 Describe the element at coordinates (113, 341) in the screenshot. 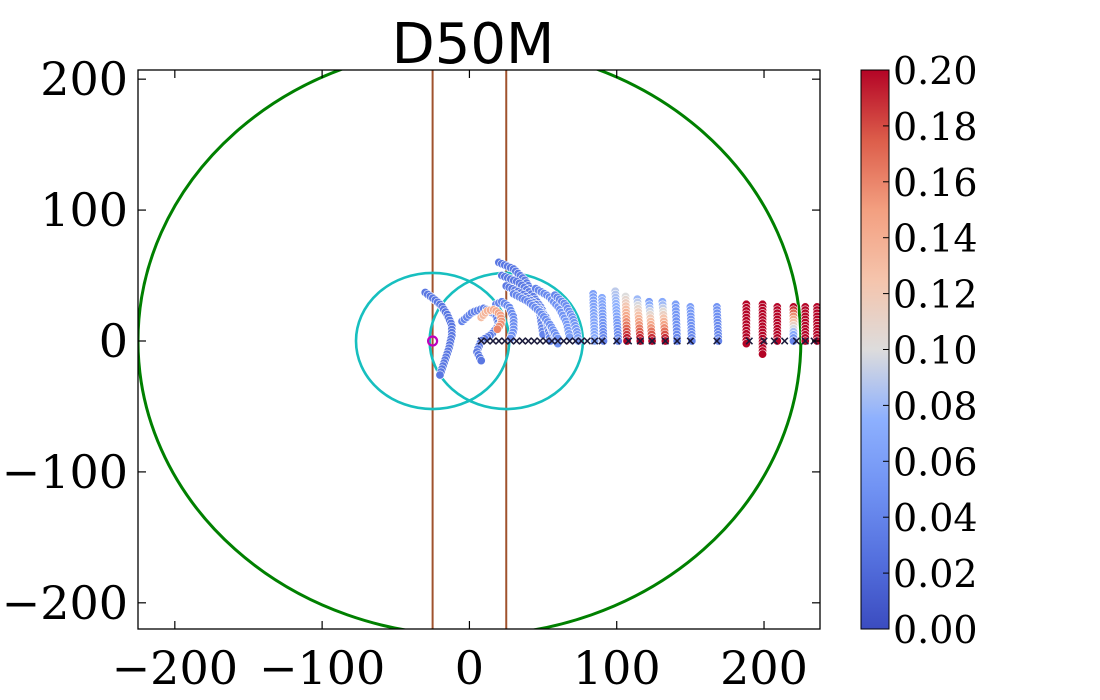

I see `y-tick-label: 0` at that location.